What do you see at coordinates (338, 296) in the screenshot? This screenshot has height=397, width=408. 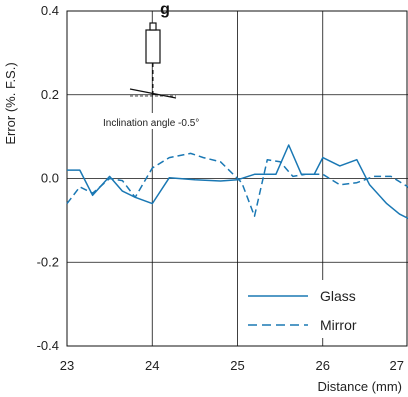 I see `legend-label-glass: Glass` at bounding box center [338, 296].